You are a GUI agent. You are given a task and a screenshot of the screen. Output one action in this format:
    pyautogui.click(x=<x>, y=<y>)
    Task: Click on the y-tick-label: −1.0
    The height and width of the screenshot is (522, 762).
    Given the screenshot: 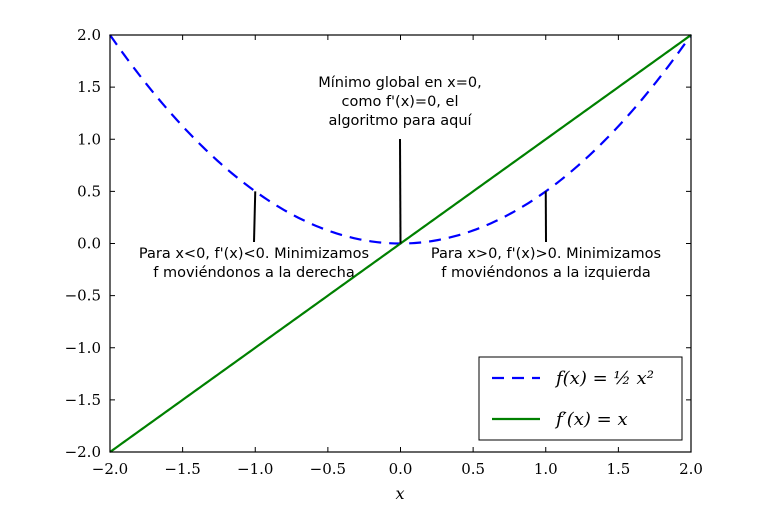 What is the action you would take?
    pyautogui.click(x=83, y=348)
    